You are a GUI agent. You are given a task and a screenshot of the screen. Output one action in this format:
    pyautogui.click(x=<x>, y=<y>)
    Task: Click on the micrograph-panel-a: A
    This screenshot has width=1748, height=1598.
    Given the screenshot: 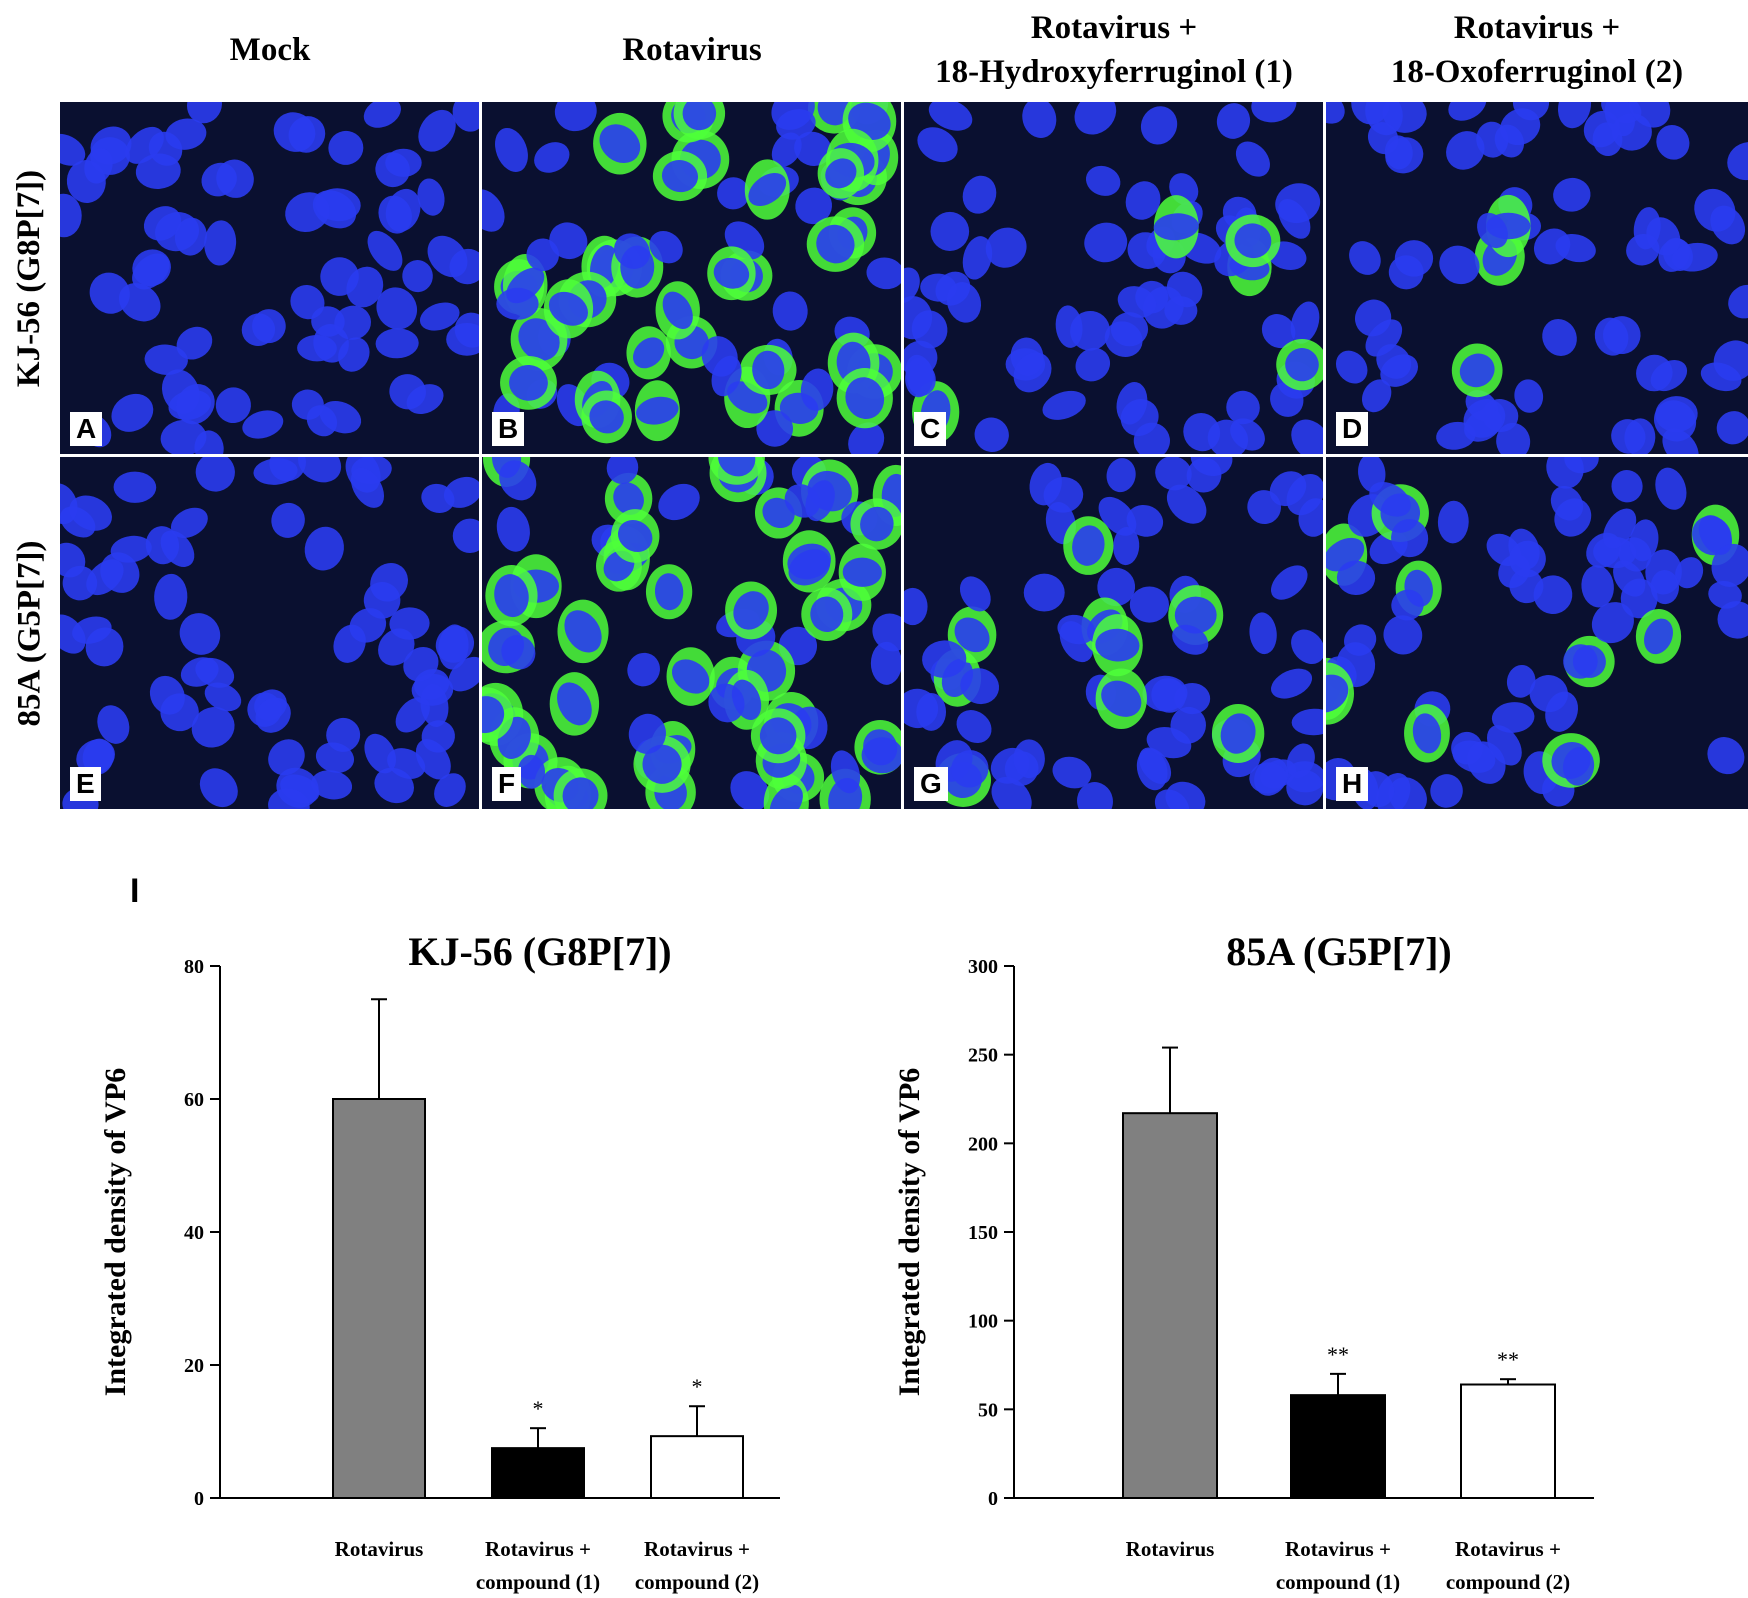 What is the action you would take?
    pyautogui.click(x=269, y=278)
    